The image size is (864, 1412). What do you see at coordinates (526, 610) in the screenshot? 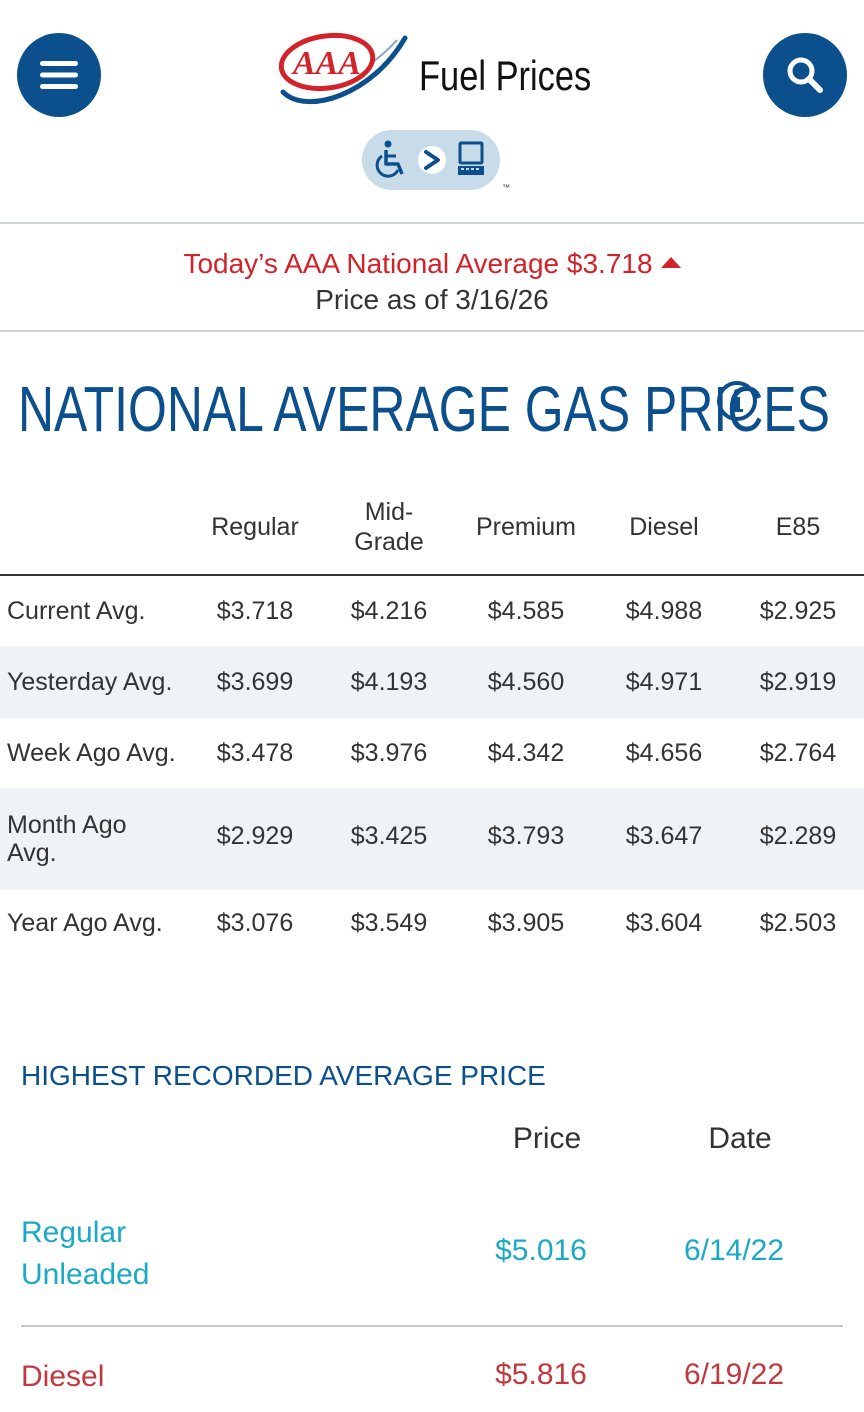
I see `table-cell: $4.585` at bounding box center [526, 610].